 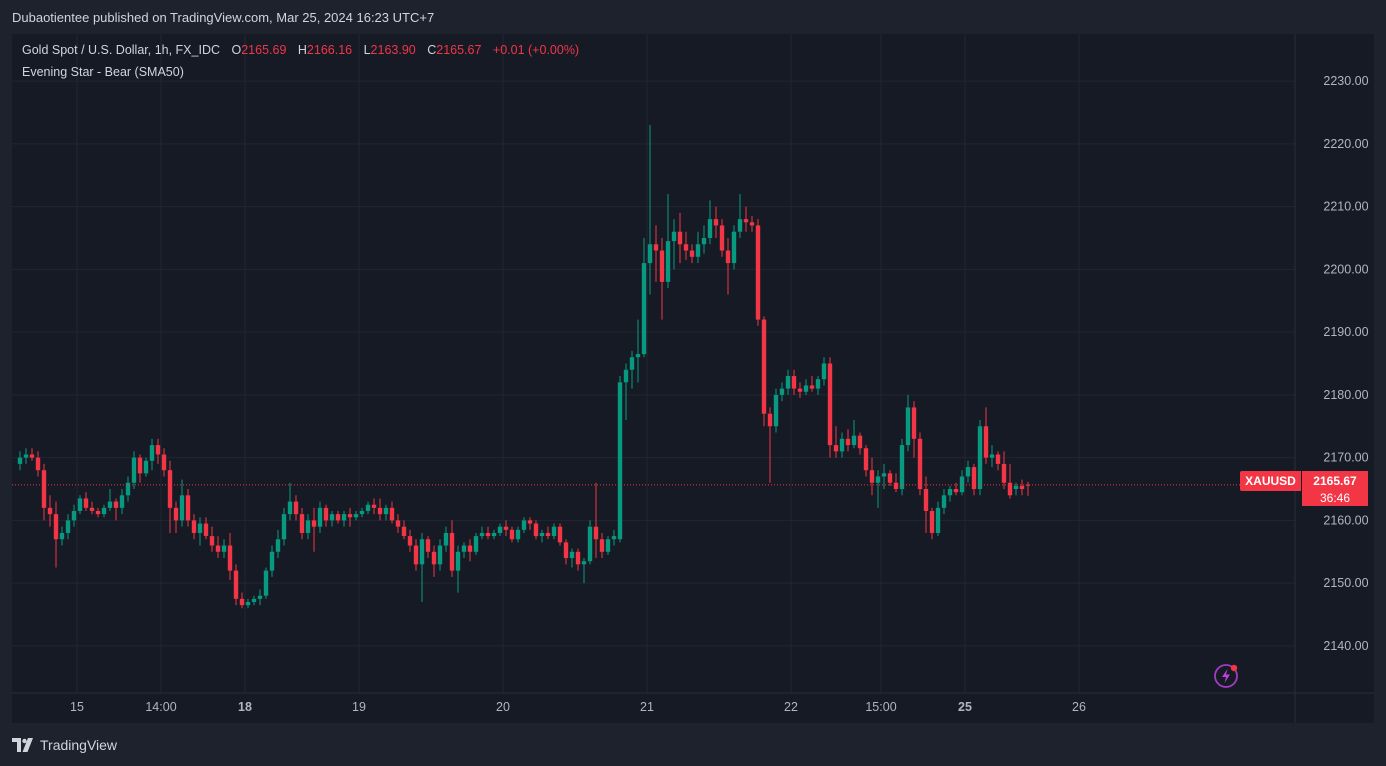 I want to click on legend-low-value: 2163.90, so click(x=393, y=50).